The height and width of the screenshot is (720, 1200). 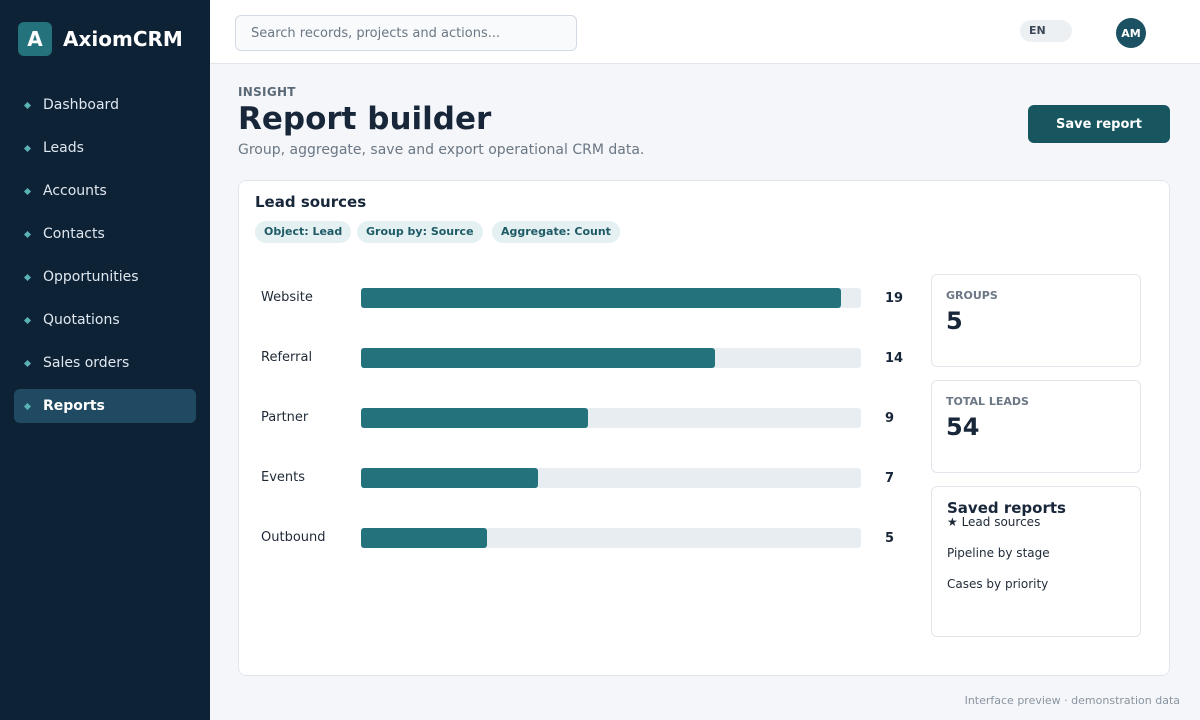 What do you see at coordinates (75, 191) in the screenshot?
I see `sidebar-item-label: Accounts` at bounding box center [75, 191].